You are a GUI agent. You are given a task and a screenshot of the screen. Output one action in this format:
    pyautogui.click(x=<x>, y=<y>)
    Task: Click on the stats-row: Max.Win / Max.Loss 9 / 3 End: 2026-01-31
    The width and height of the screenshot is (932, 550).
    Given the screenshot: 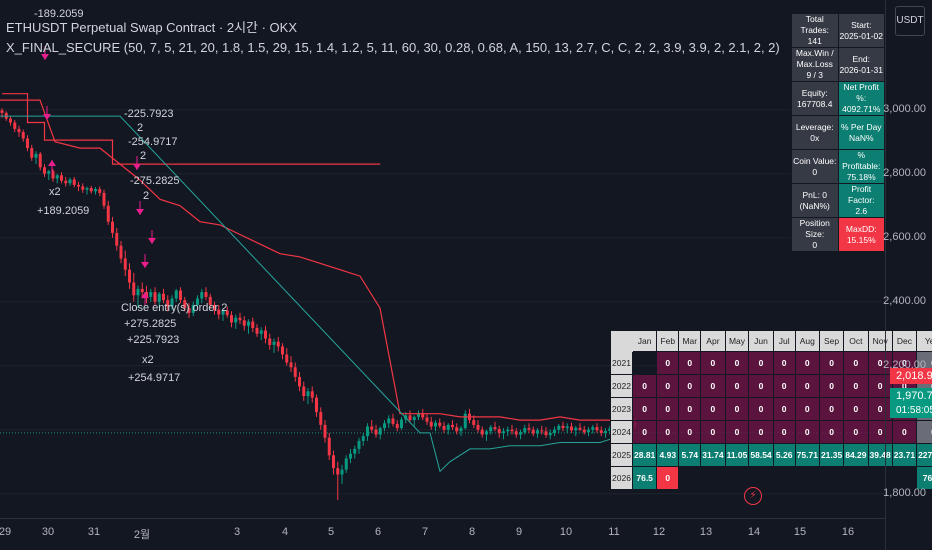 What is the action you would take?
    pyautogui.click(x=838, y=64)
    